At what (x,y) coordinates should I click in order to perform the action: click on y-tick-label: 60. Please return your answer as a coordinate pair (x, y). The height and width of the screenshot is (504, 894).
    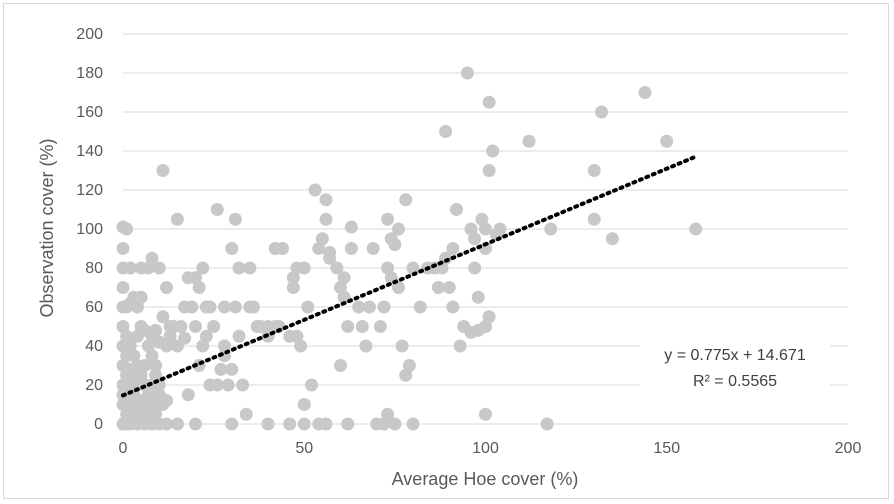
    Looking at the image, I should click on (94, 307).